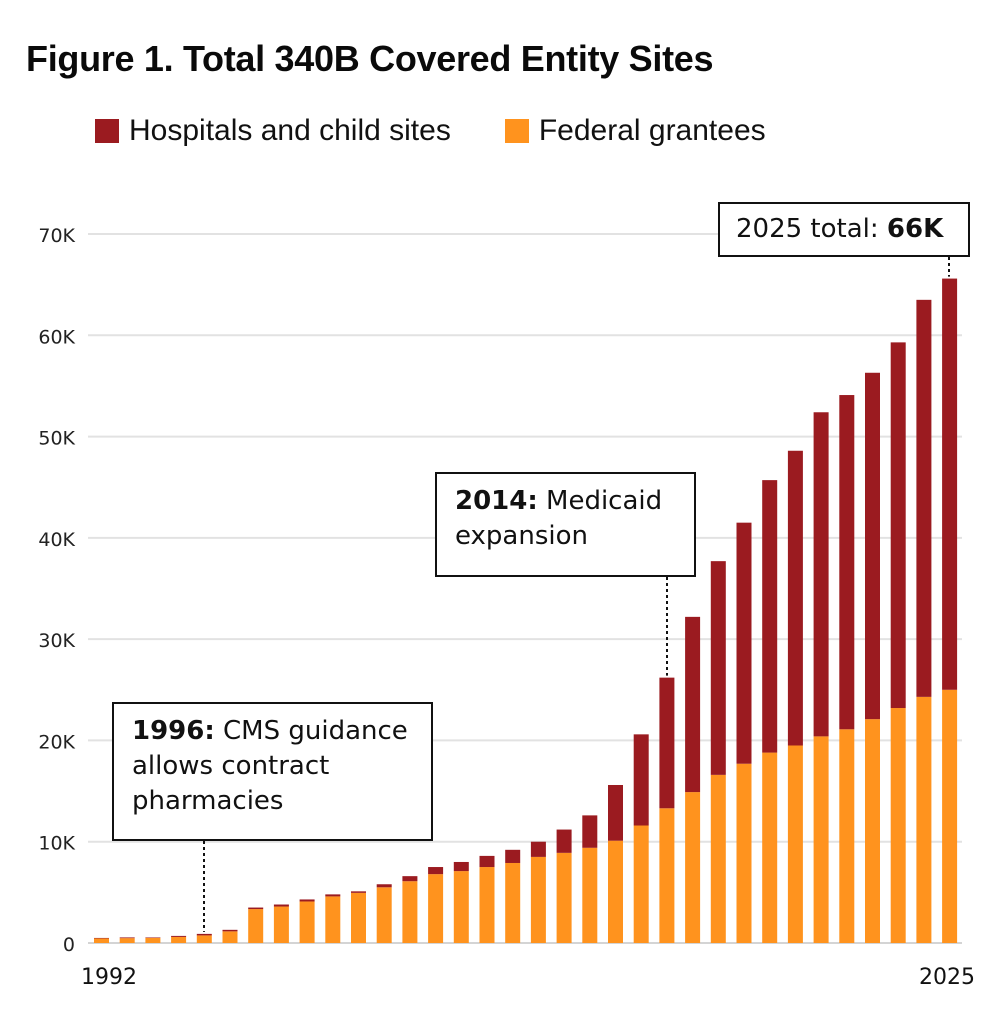 This screenshot has width=993, height=1024. Describe the element at coordinates (872, 831) in the screenshot. I see `bar-federal-grantees-2022` at that location.